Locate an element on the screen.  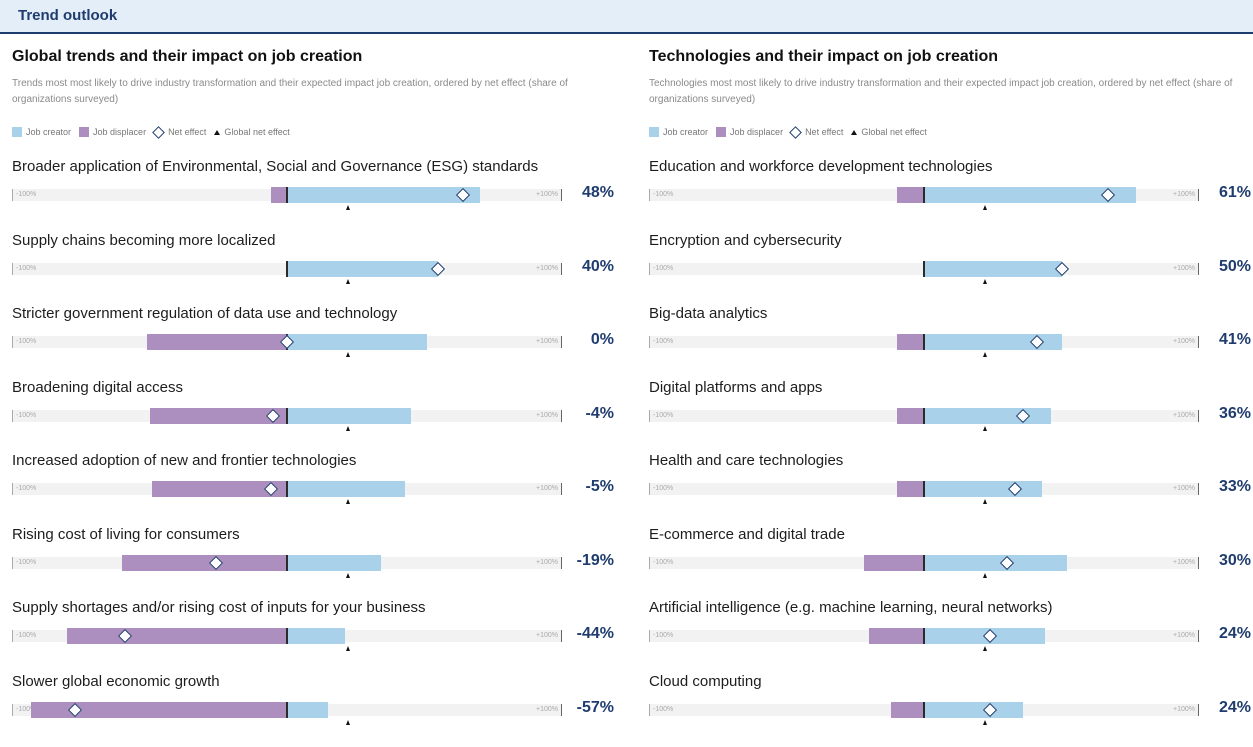
section-header: Trend outlook is located at coordinates (626, 17).